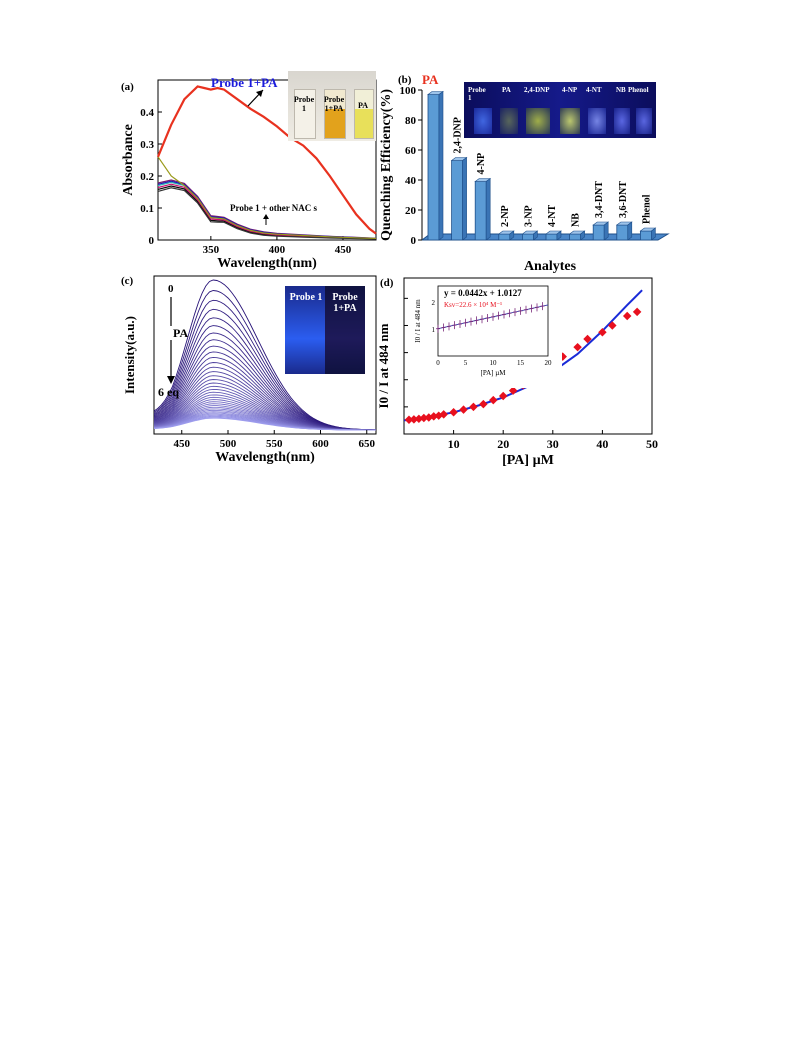 This screenshot has width=793, height=1057. Describe the element at coordinates (127, 87) in the screenshot. I see `panel-letter: (a)` at that location.